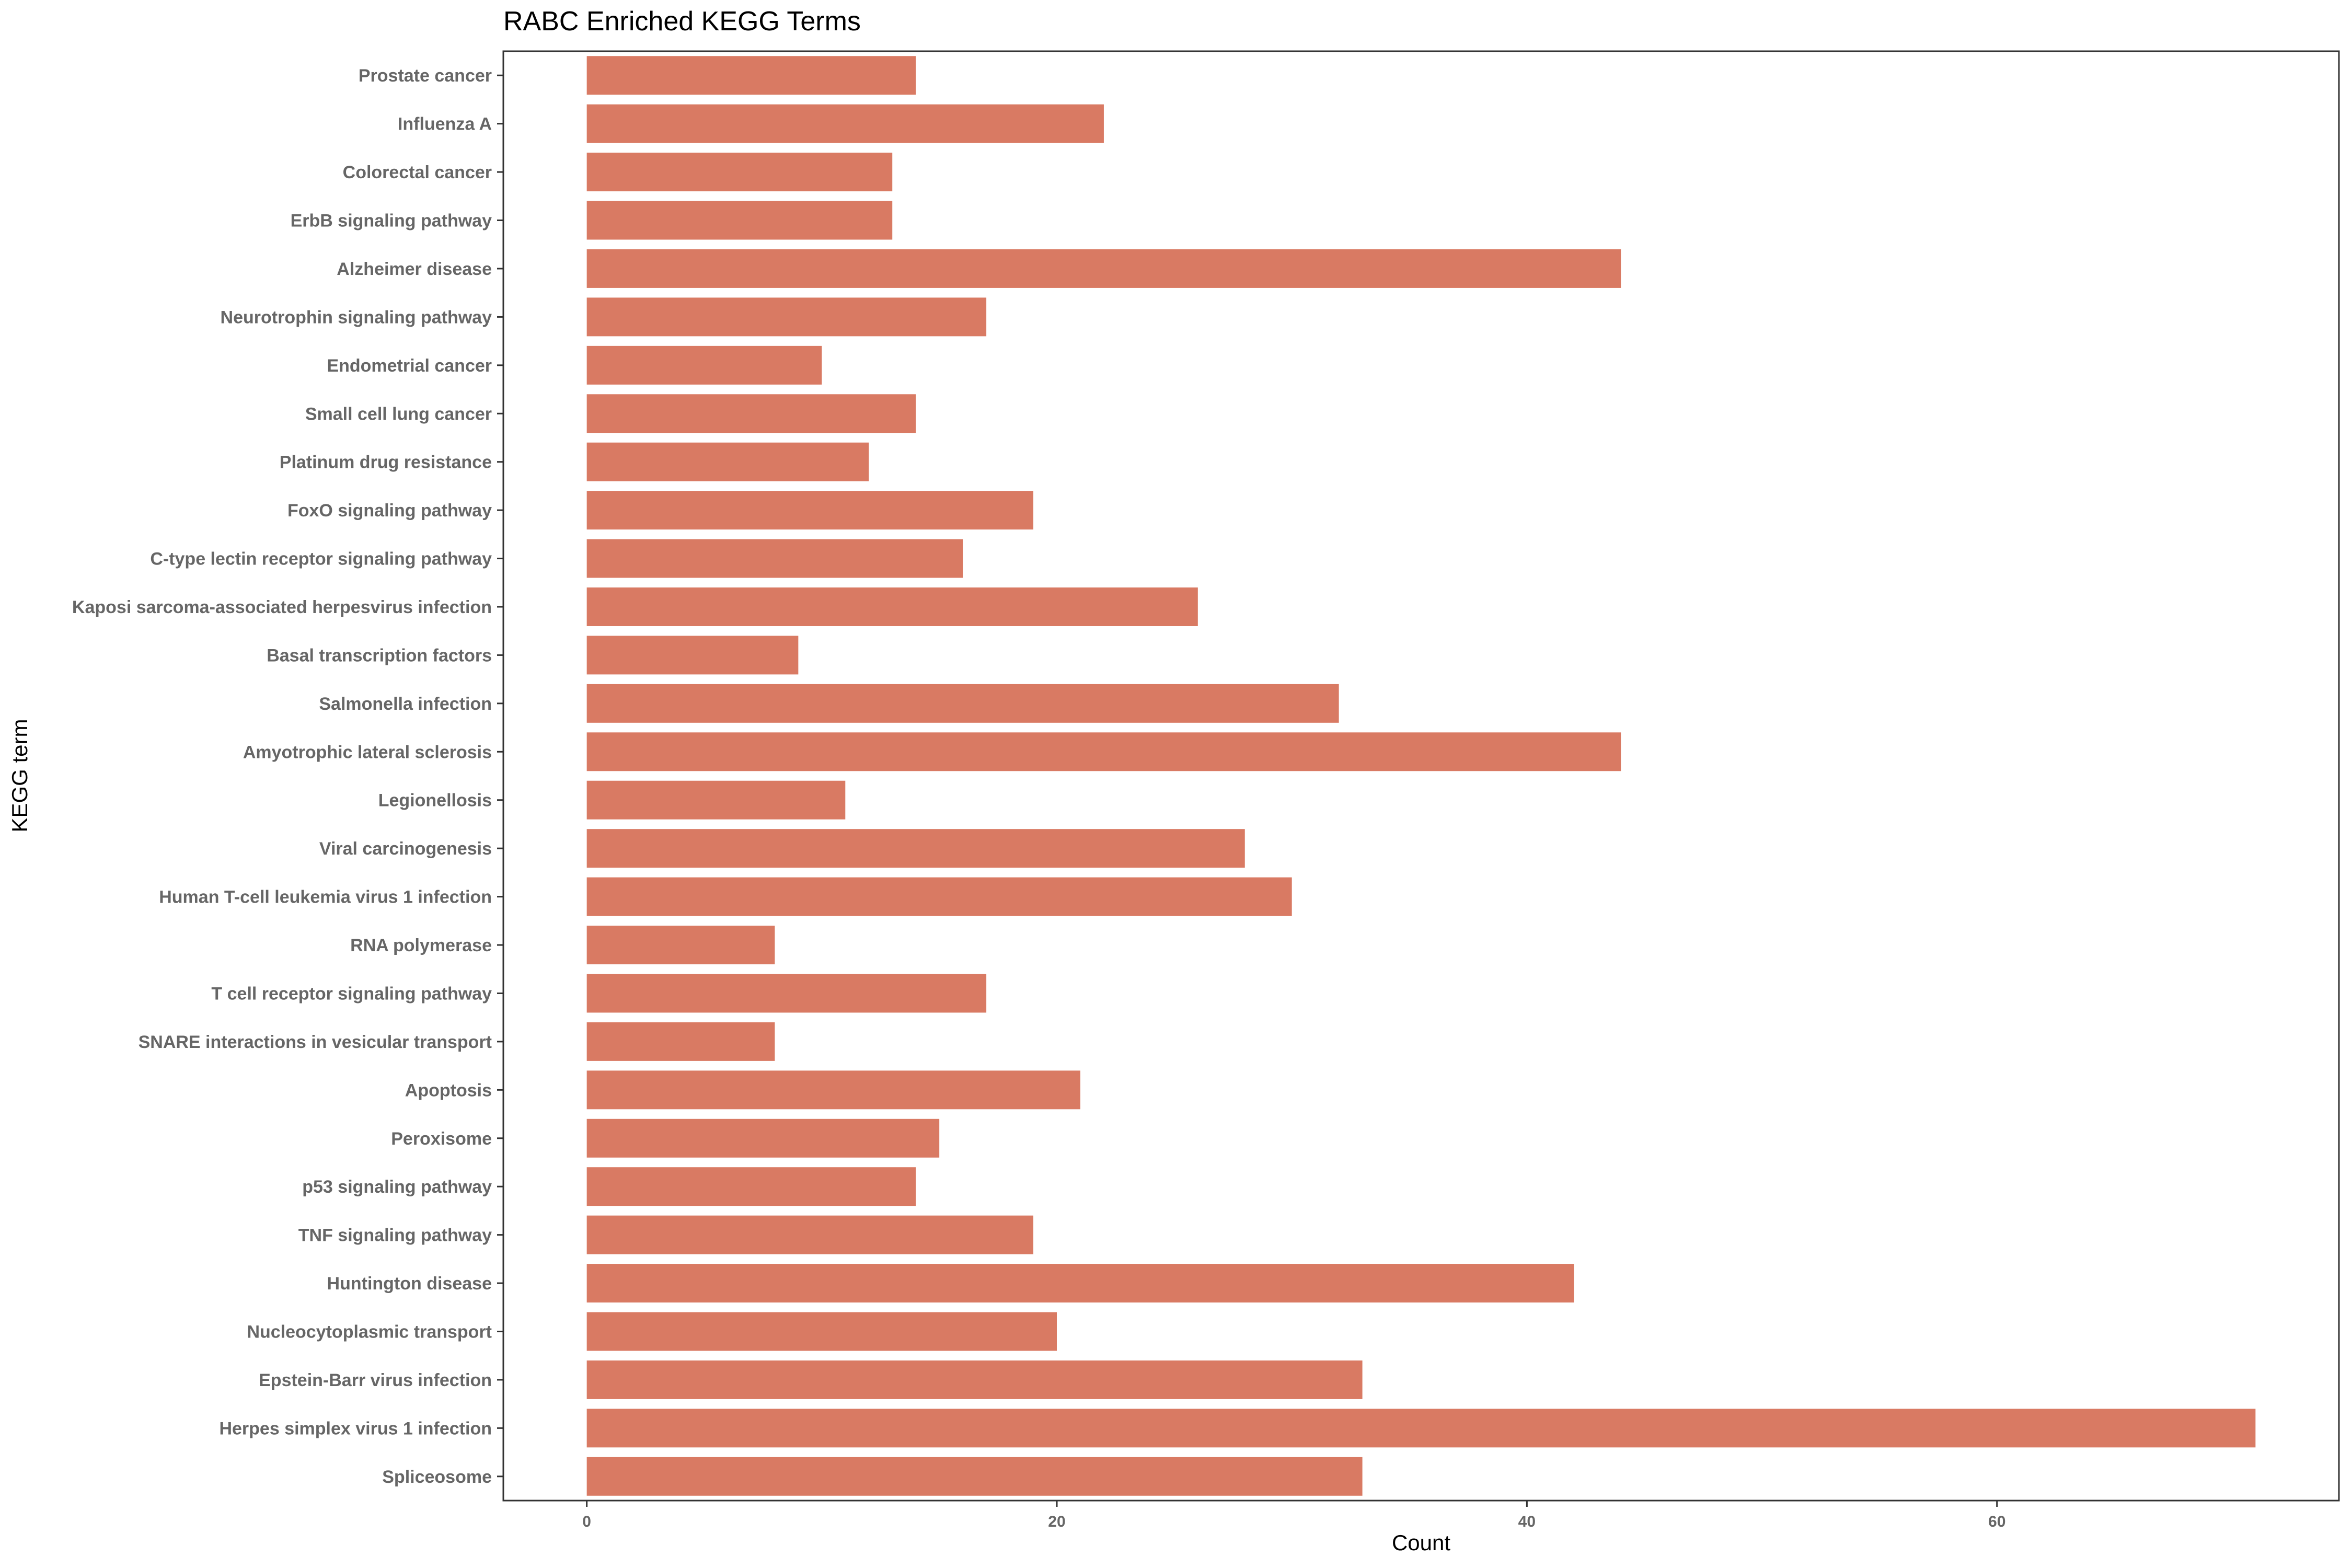  I want to click on x-tick-label: 40, so click(1527, 1521).